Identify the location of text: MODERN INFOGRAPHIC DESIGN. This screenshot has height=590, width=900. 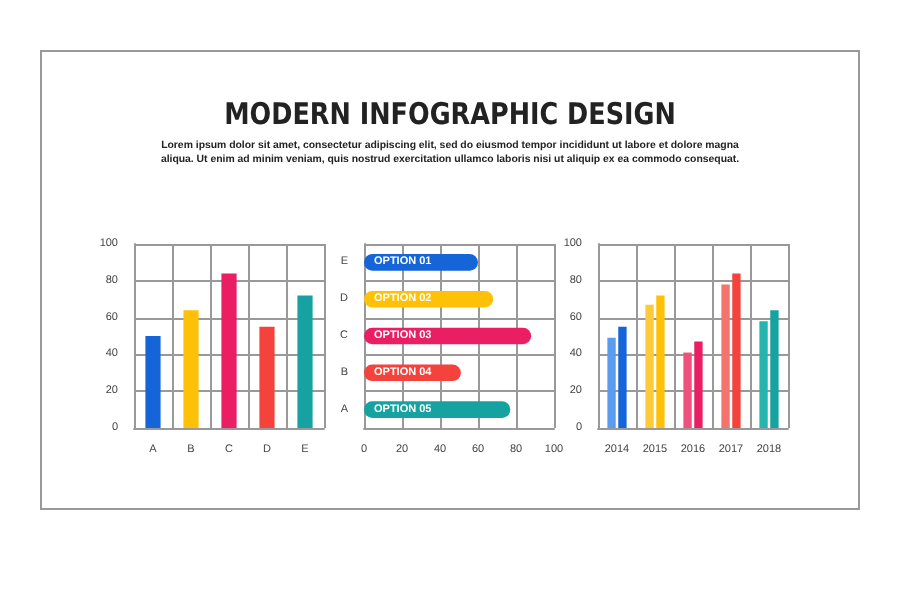
(450, 114).